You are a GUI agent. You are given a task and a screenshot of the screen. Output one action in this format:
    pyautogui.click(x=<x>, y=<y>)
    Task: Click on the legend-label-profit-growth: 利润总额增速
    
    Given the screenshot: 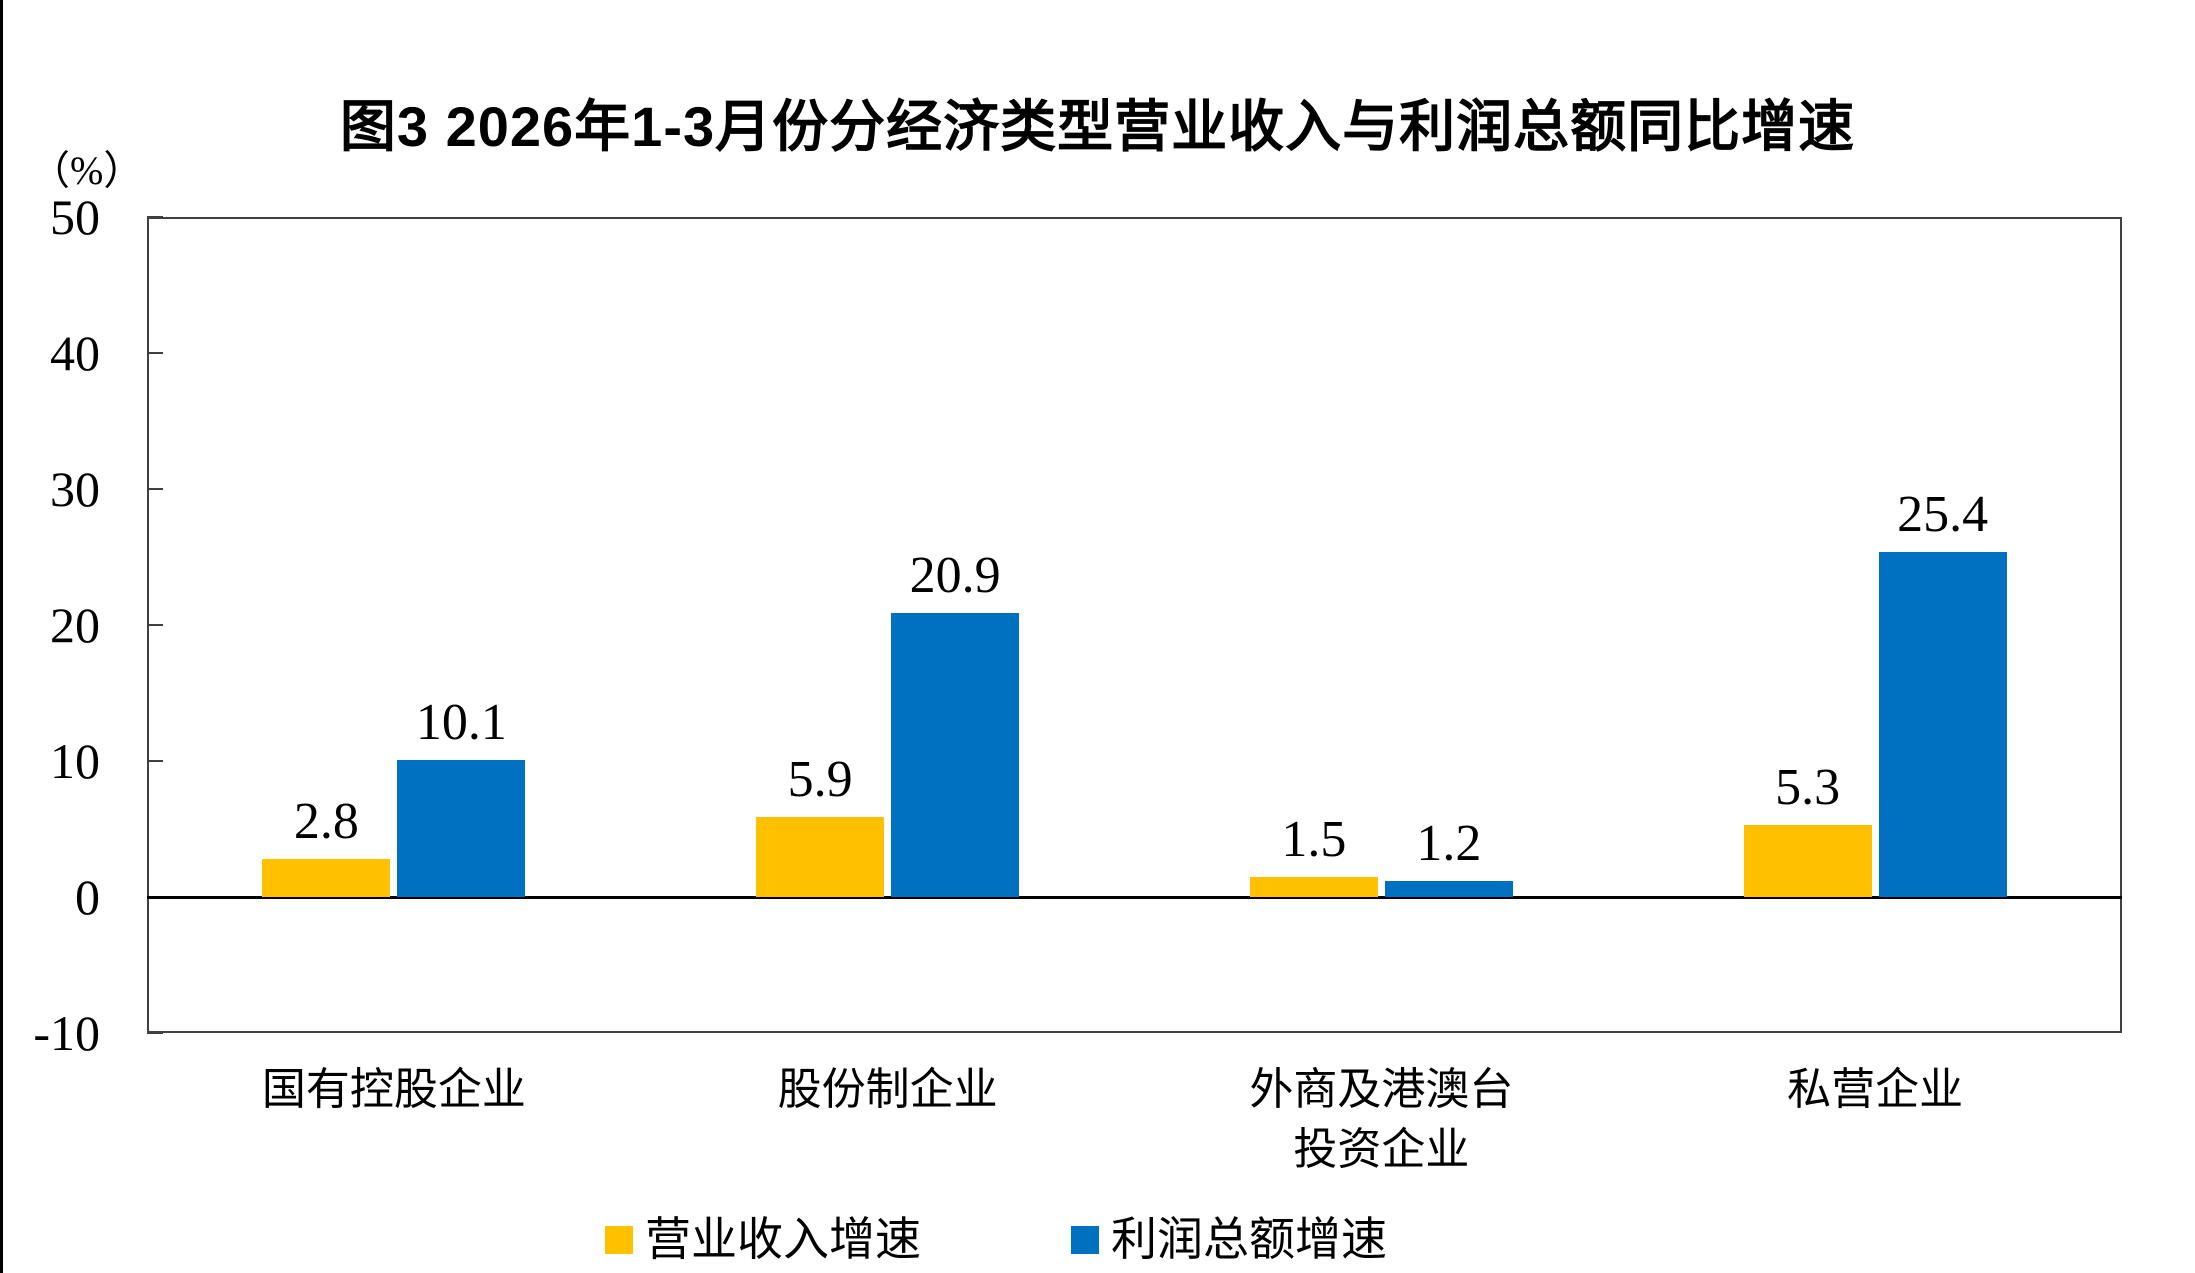 What is the action you would take?
    pyautogui.click(x=1249, y=1239)
    